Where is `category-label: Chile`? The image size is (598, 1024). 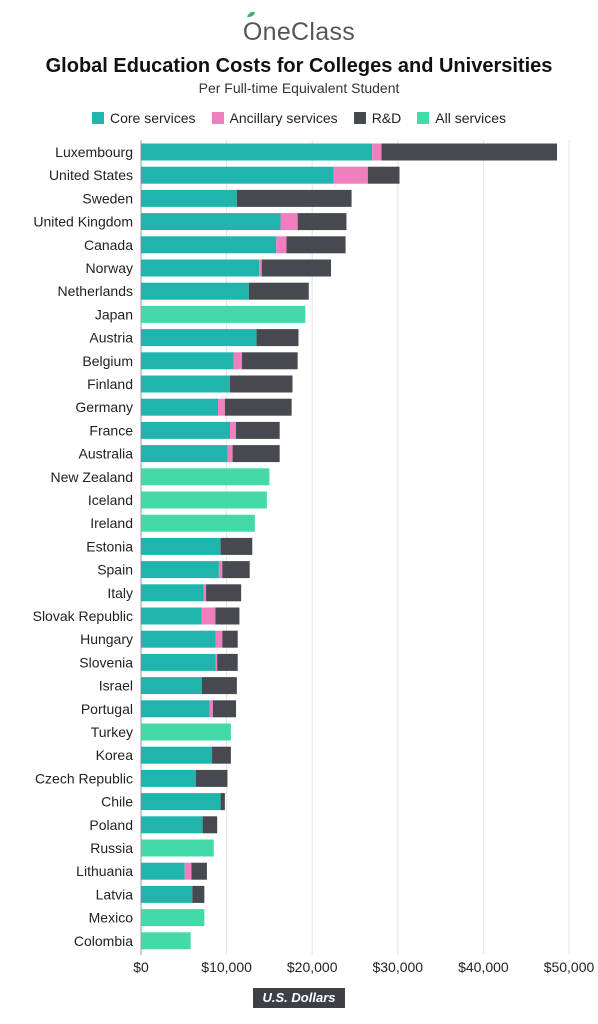 category-label: Chile is located at coordinates (117, 802).